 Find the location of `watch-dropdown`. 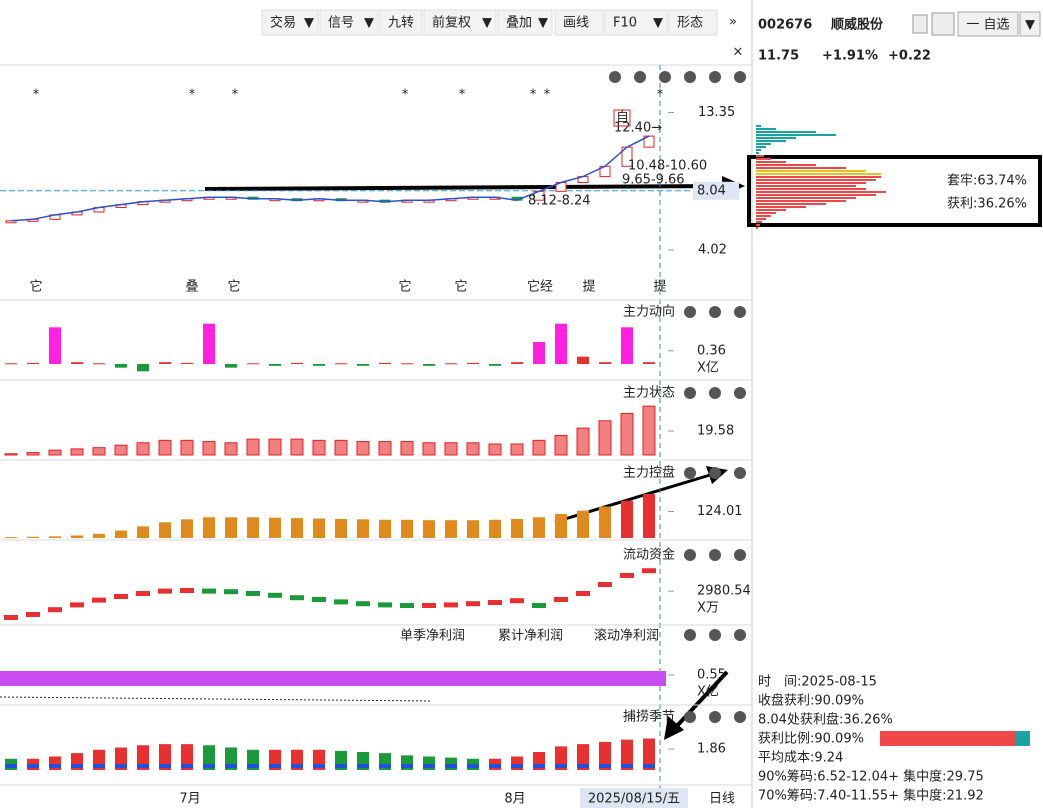

watch-dropdown is located at coordinates (1030, 24).